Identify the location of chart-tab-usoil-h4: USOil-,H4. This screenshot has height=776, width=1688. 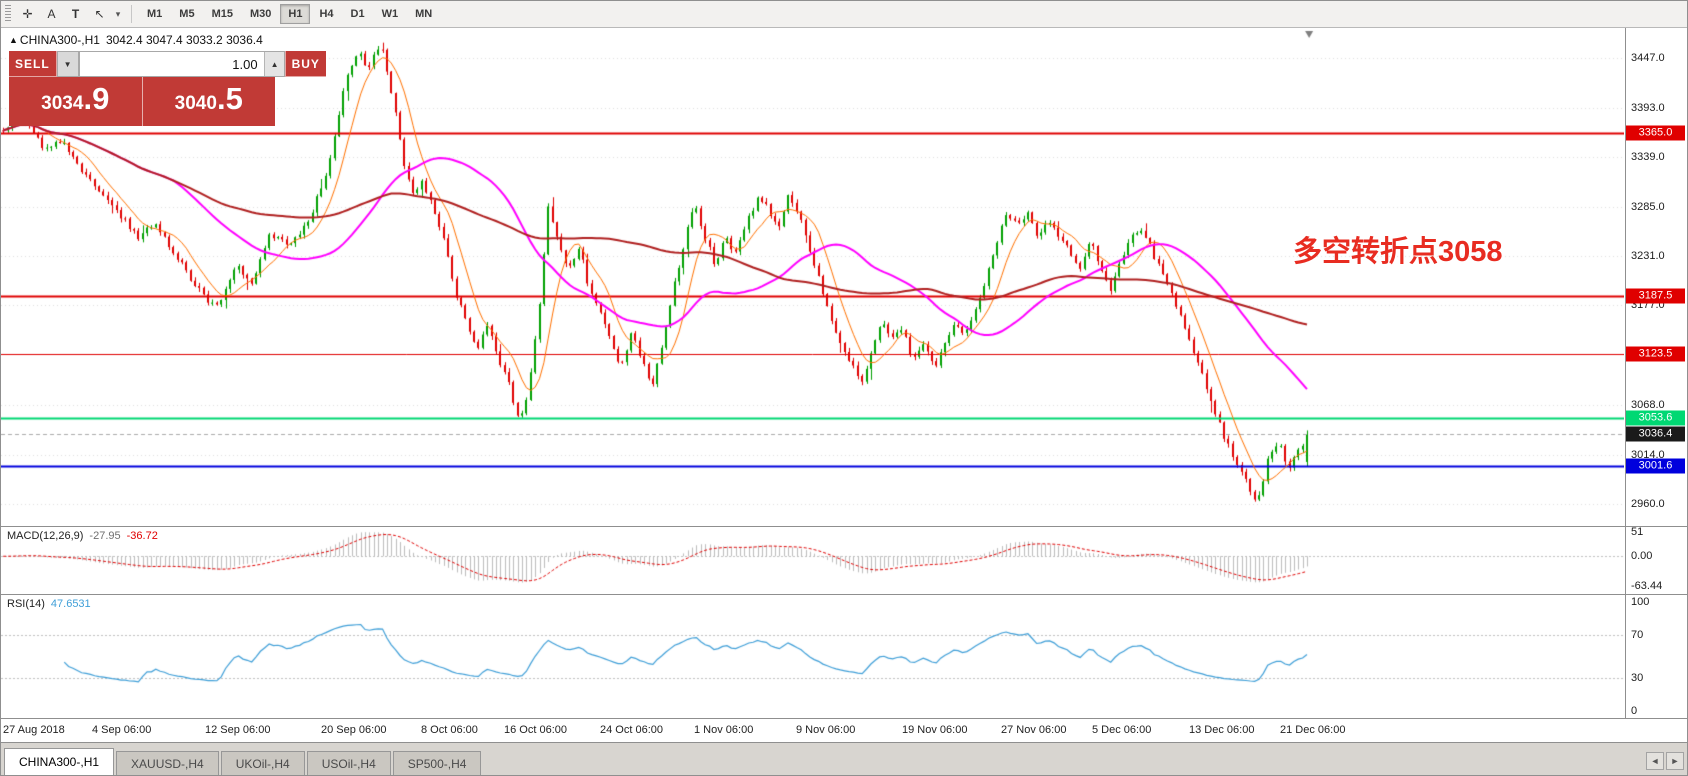
(348, 763).